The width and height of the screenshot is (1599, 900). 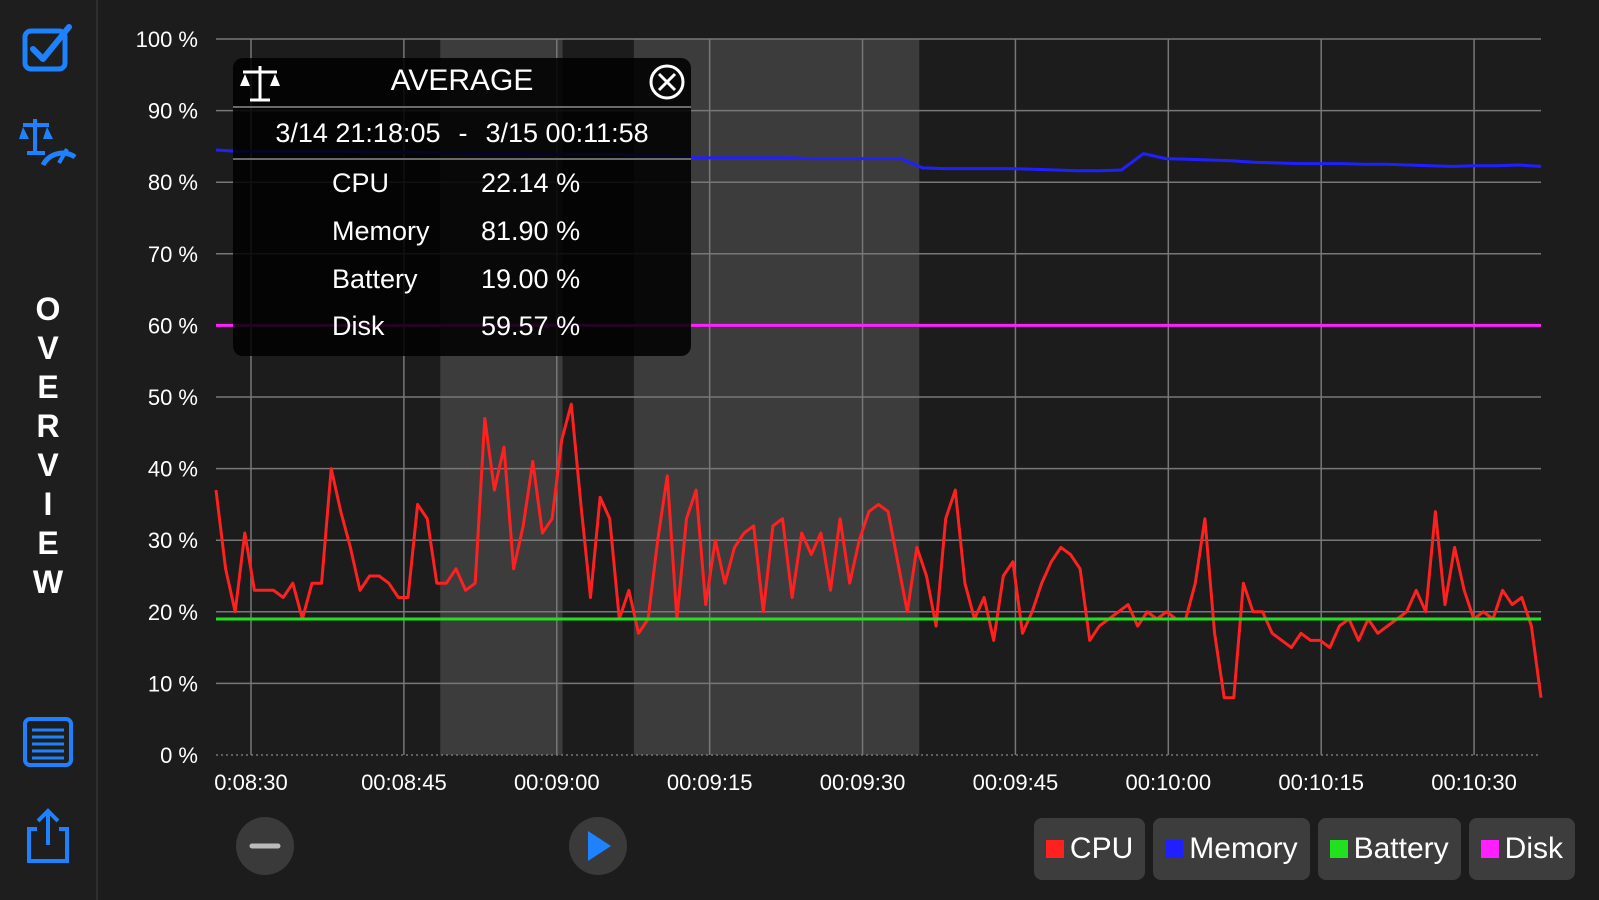 I want to click on y-tick-label: 10 %, so click(x=173, y=683).